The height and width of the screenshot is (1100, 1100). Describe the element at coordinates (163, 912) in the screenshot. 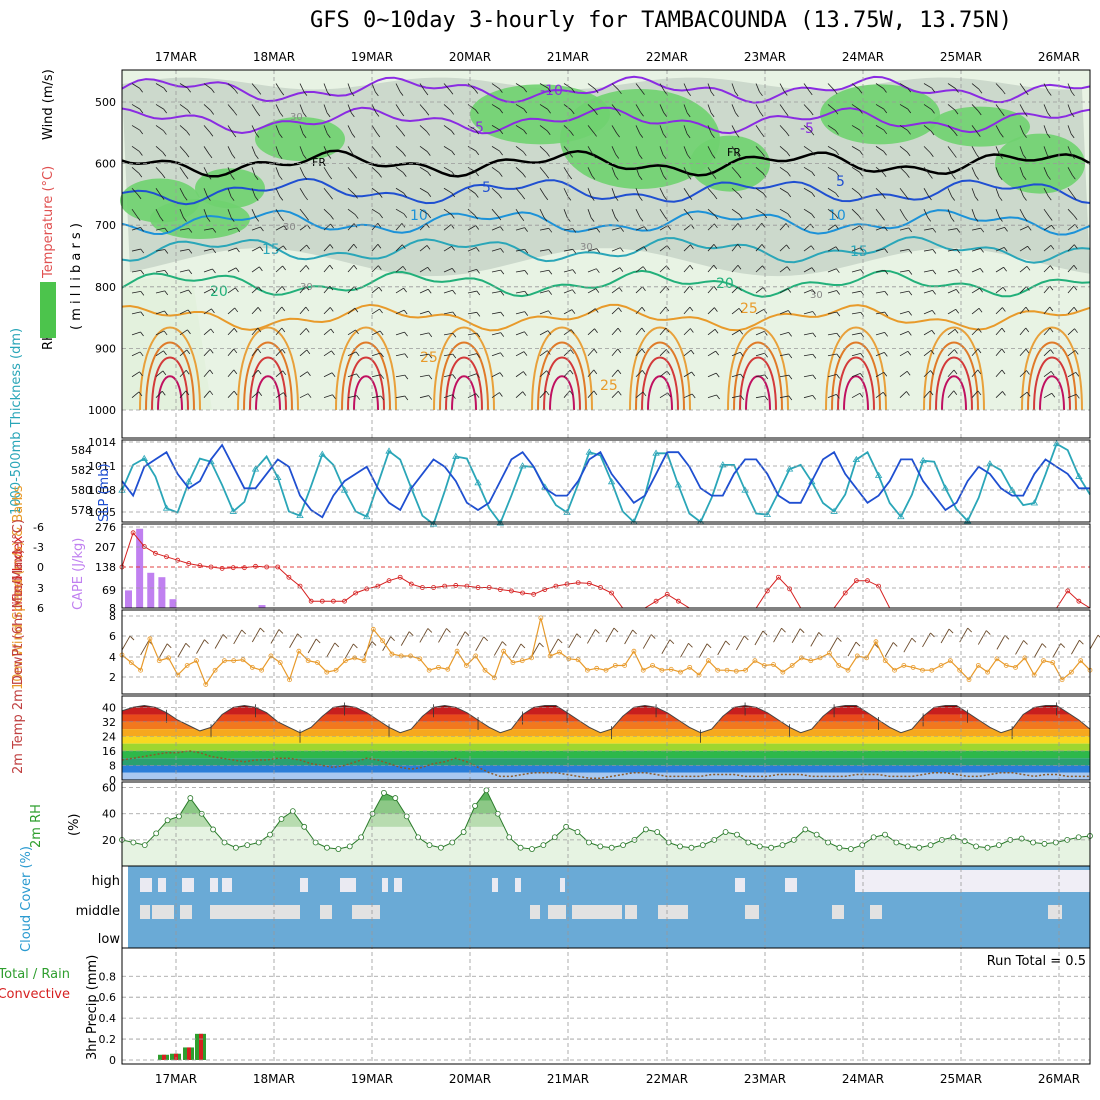

I see `cloud-mid-block` at that location.